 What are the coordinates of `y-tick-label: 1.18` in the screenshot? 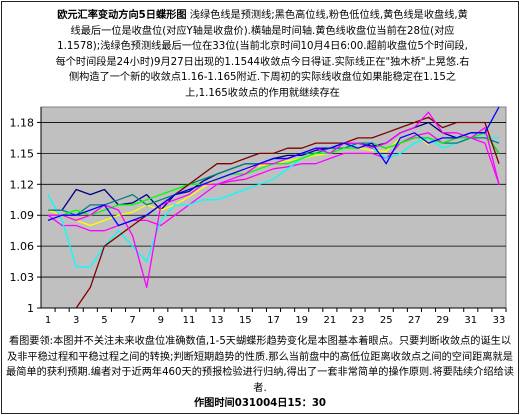 It's located at (22, 122).